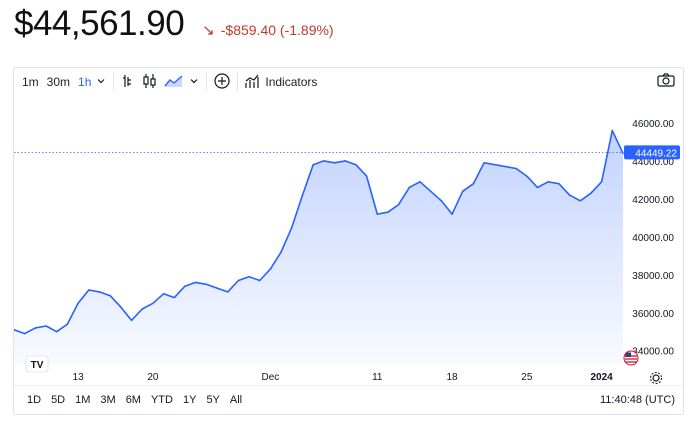  Describe the element at coordinates (252, 81) in the screenshot. I see `indicators-icon` at that location.